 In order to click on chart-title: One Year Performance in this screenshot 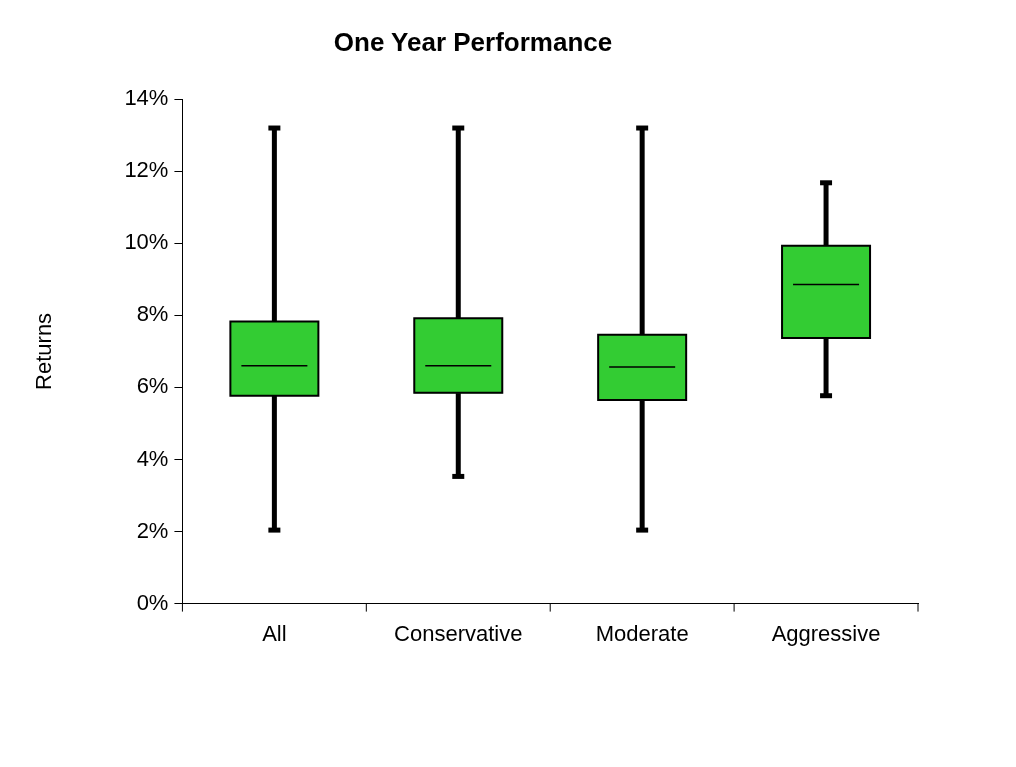, I will do `click(473, 41)`.